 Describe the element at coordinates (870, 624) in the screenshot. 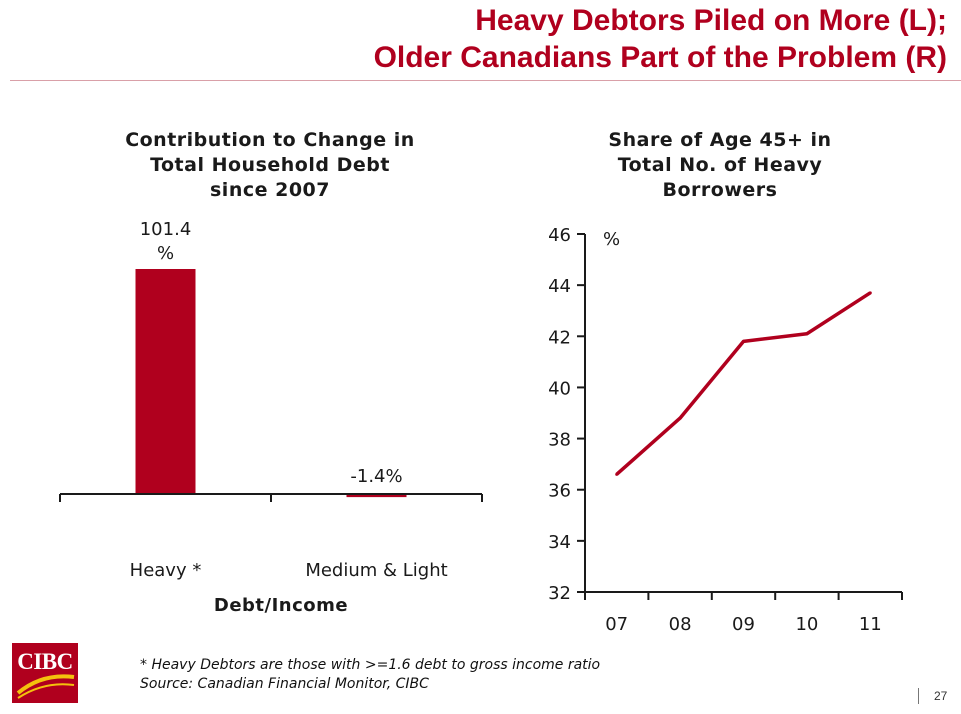

I see `x-tick-label-4: 11` at that location.